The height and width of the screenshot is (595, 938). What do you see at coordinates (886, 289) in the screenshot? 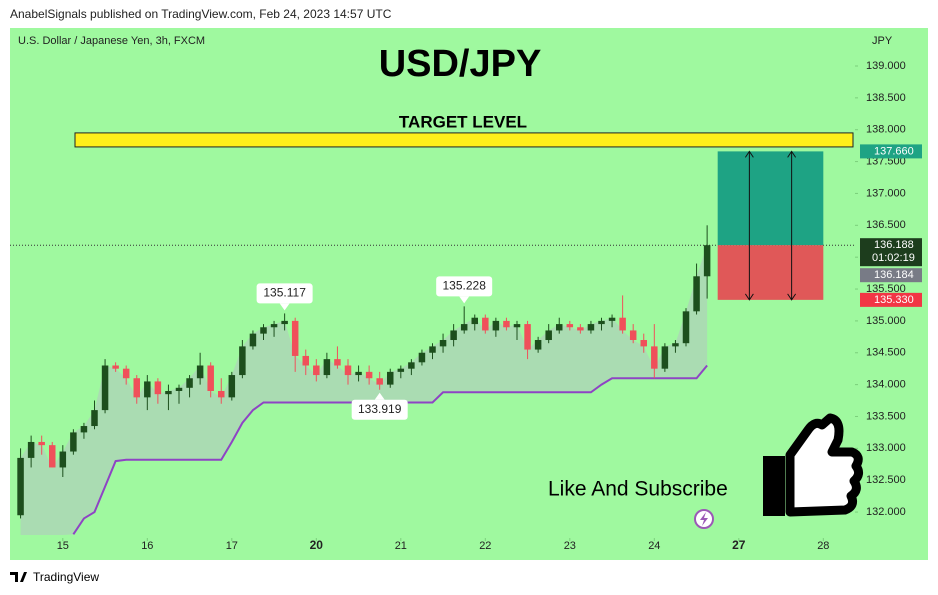
I see `y-tick-label: 135.500` at bounding box center [886, 289].